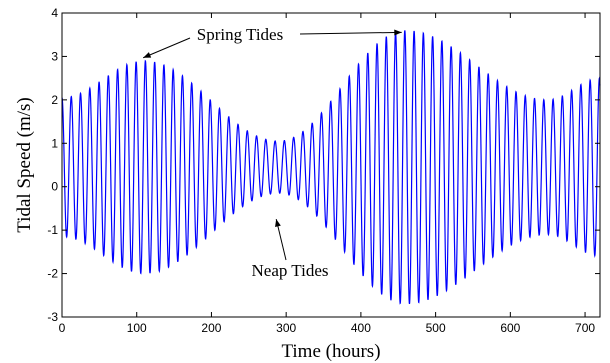 This screenshot has width=610, height=363. What do you see at coordinates (290, 270) in the screenshot?
I see `neap-tides-label: Neap Tides` at bounding box center [290, 270].